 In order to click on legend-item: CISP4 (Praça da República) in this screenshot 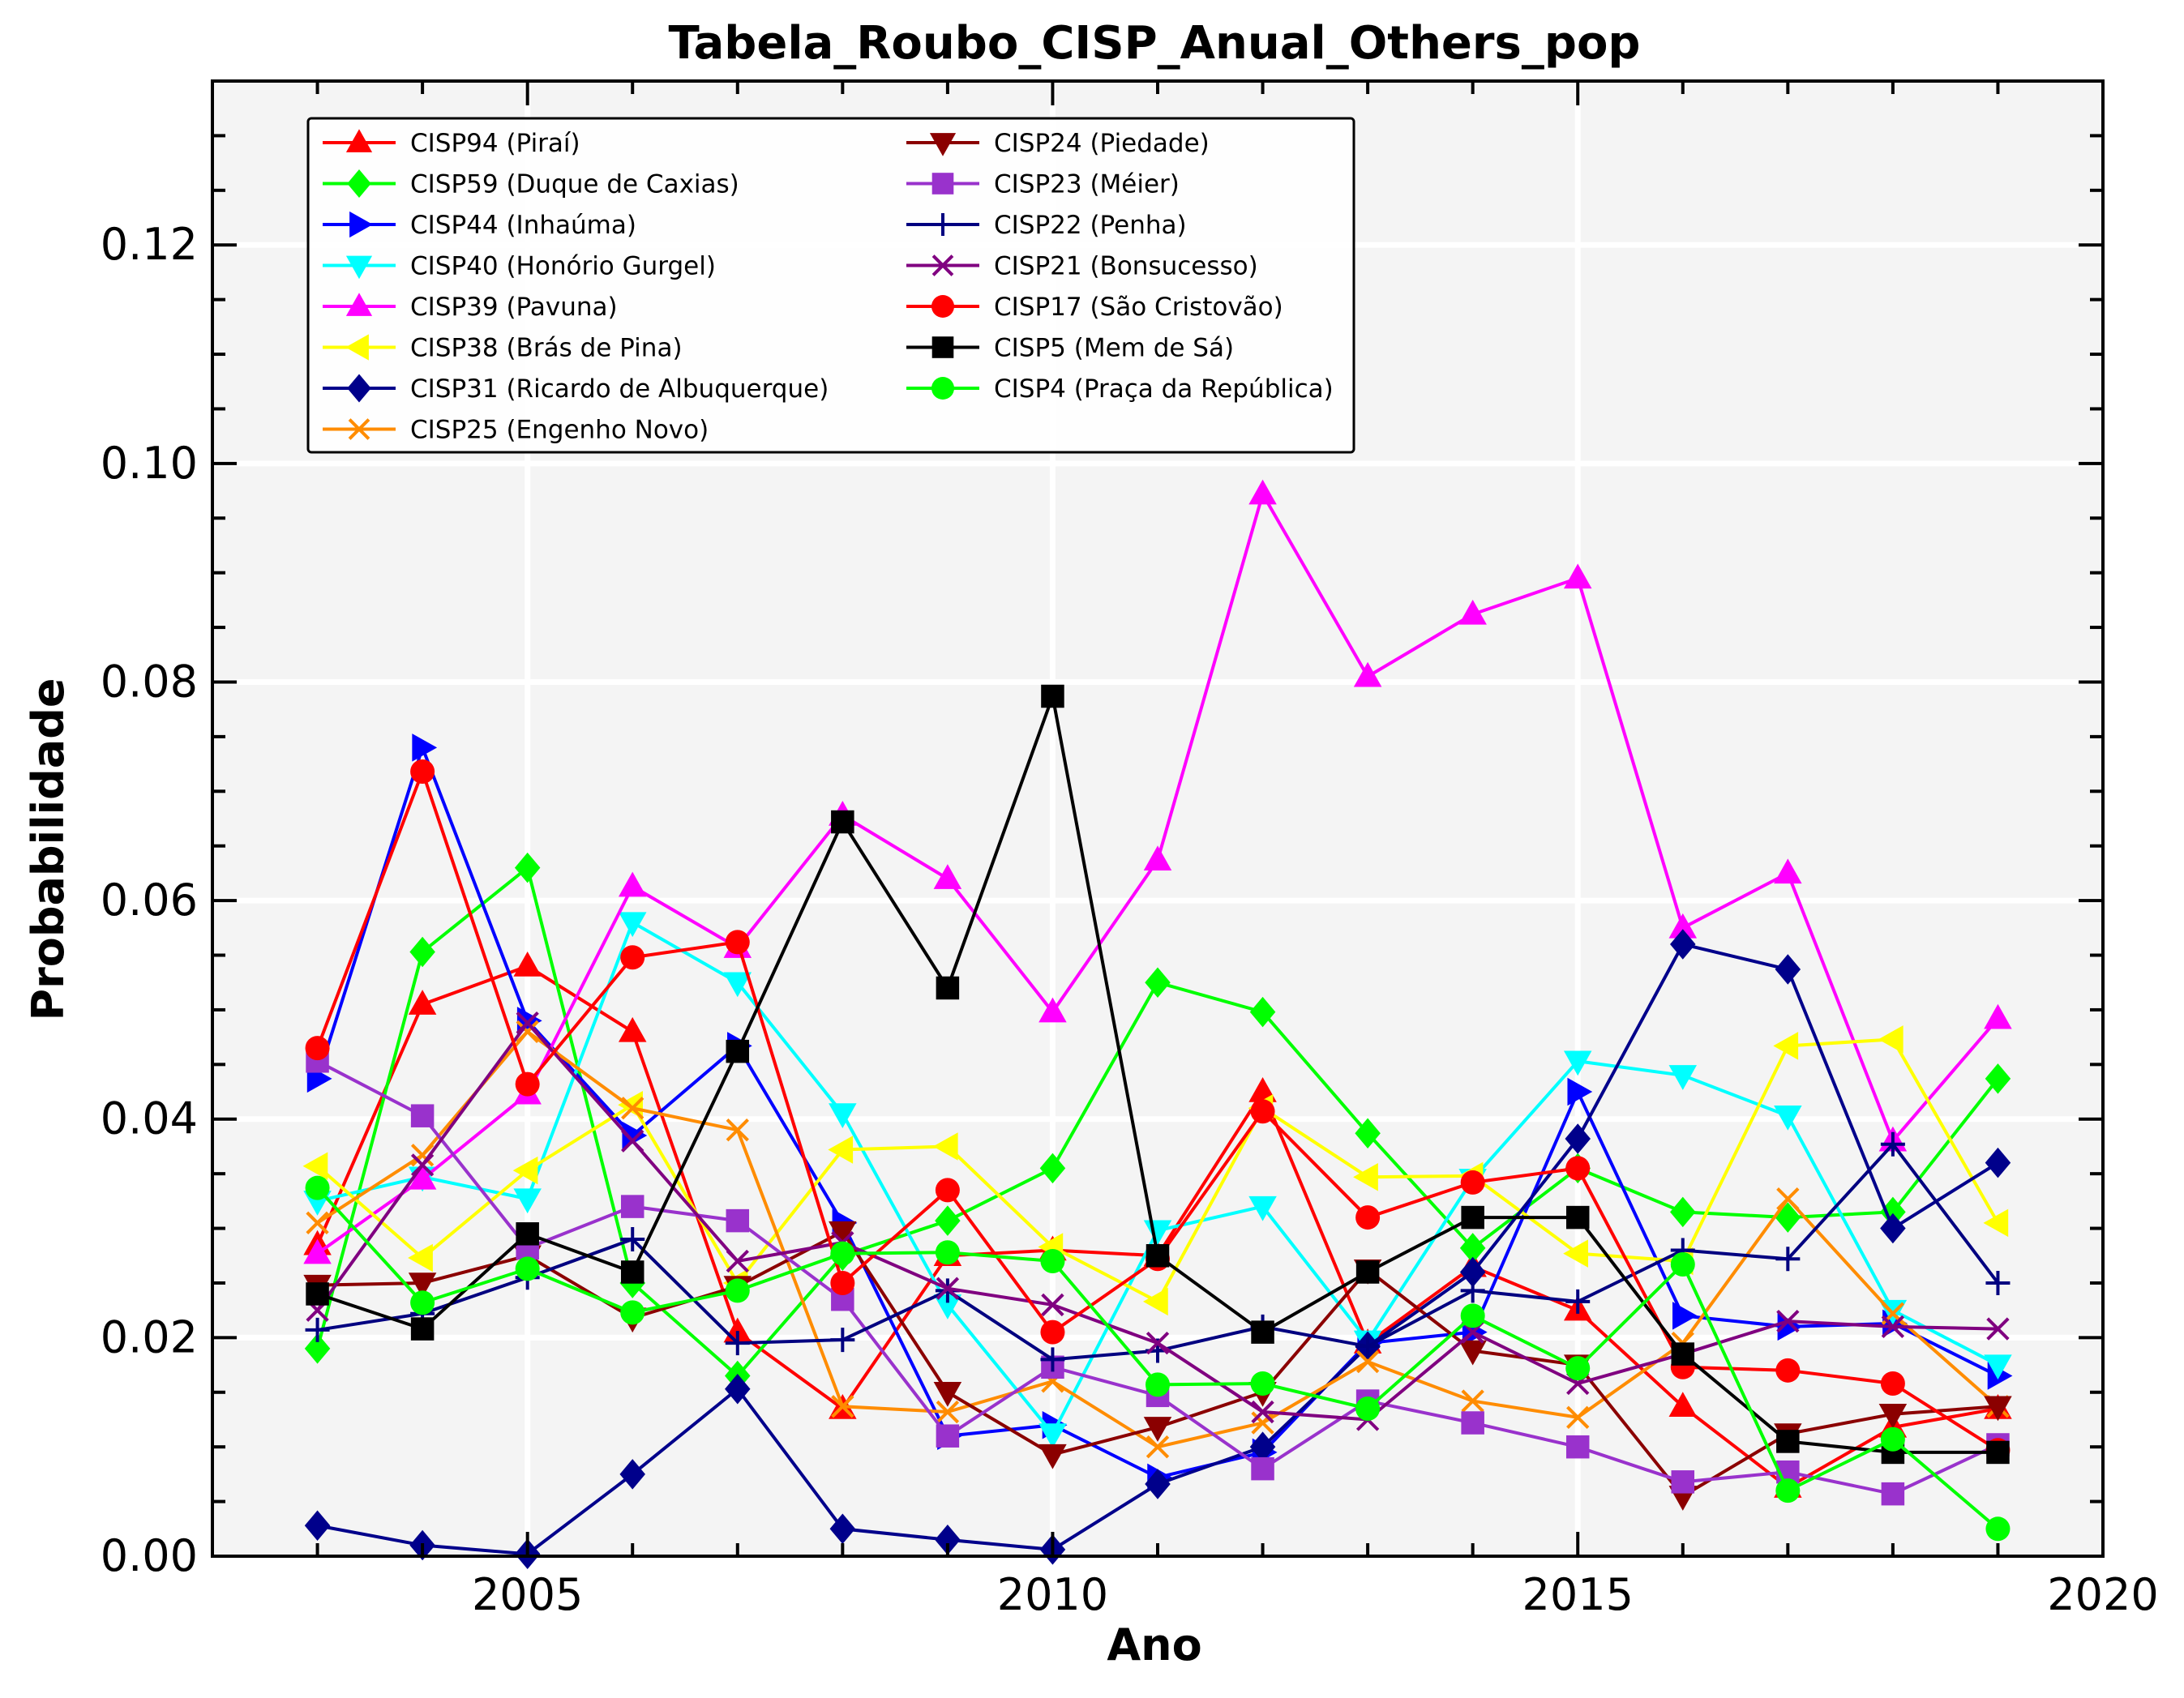, I will do `click(1120, 389)`.